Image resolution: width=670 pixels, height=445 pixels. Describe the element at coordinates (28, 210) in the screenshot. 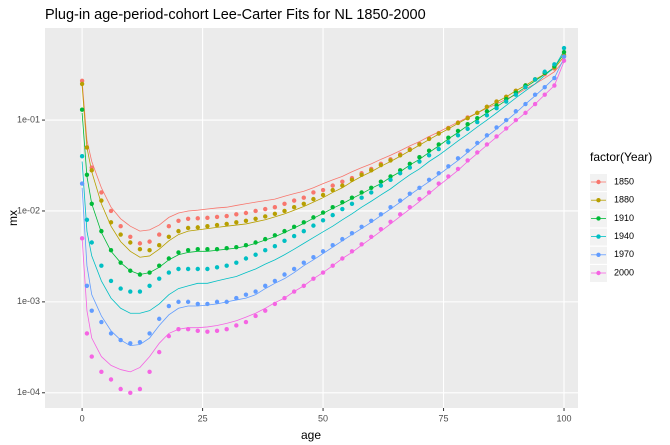

I see `y-tick-label: 1e-02` at that location.